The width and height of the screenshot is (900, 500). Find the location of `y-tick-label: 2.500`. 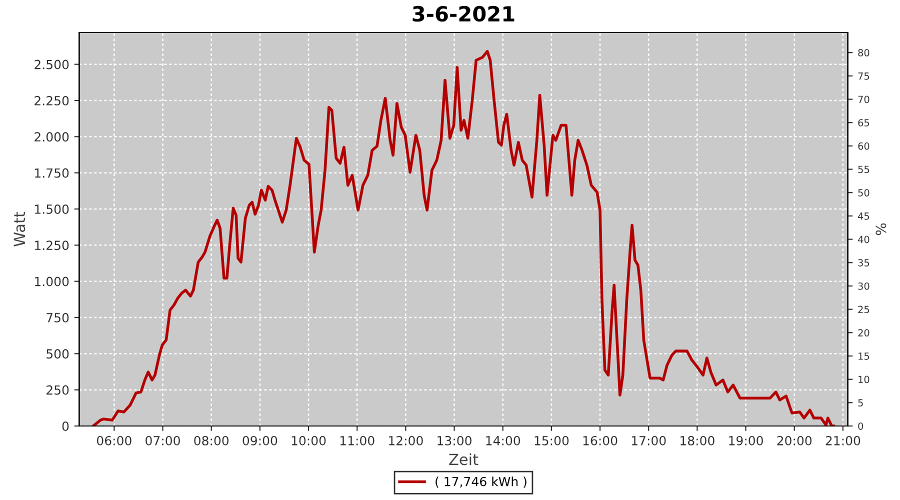

y-tick-label: 2.500 is located at coordinates (51, 65).